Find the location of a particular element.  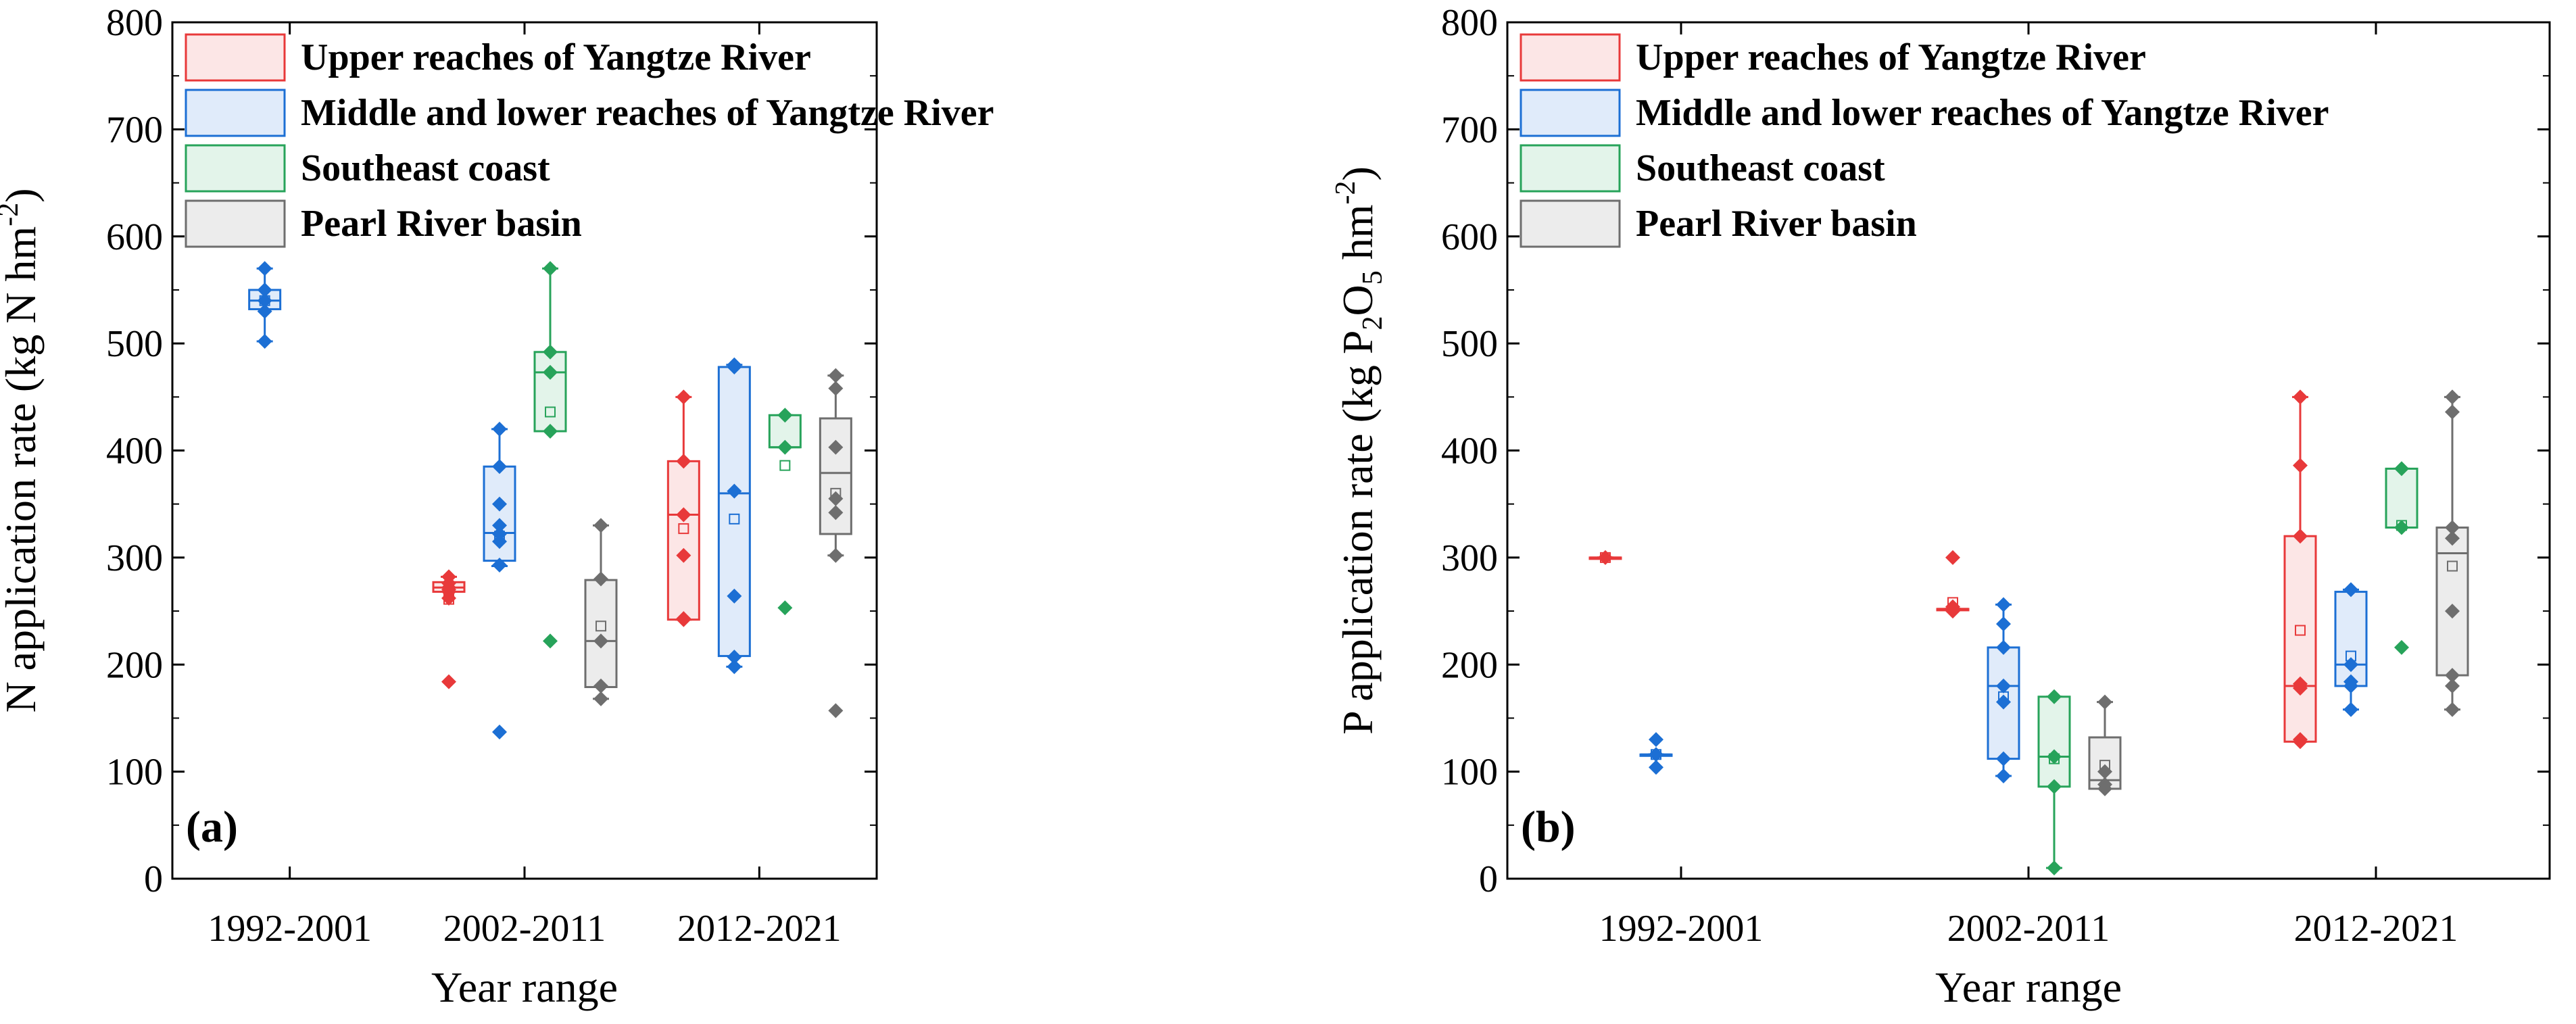

y-tick-label: 0 is located at coordinates (153, 879).